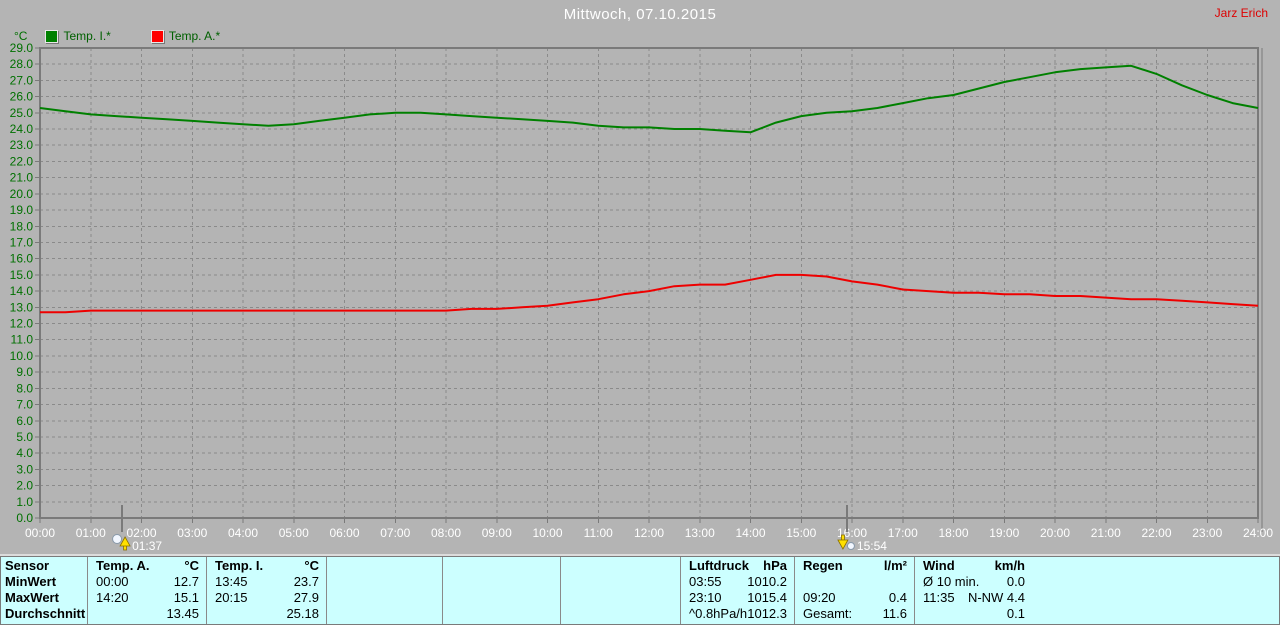 The height and width of the screenshot is (625, 1280). What do you see at coordinates (705, 581) in the screenshot?
I see `stat-time: 03:55` at bounding box center [705, 581].